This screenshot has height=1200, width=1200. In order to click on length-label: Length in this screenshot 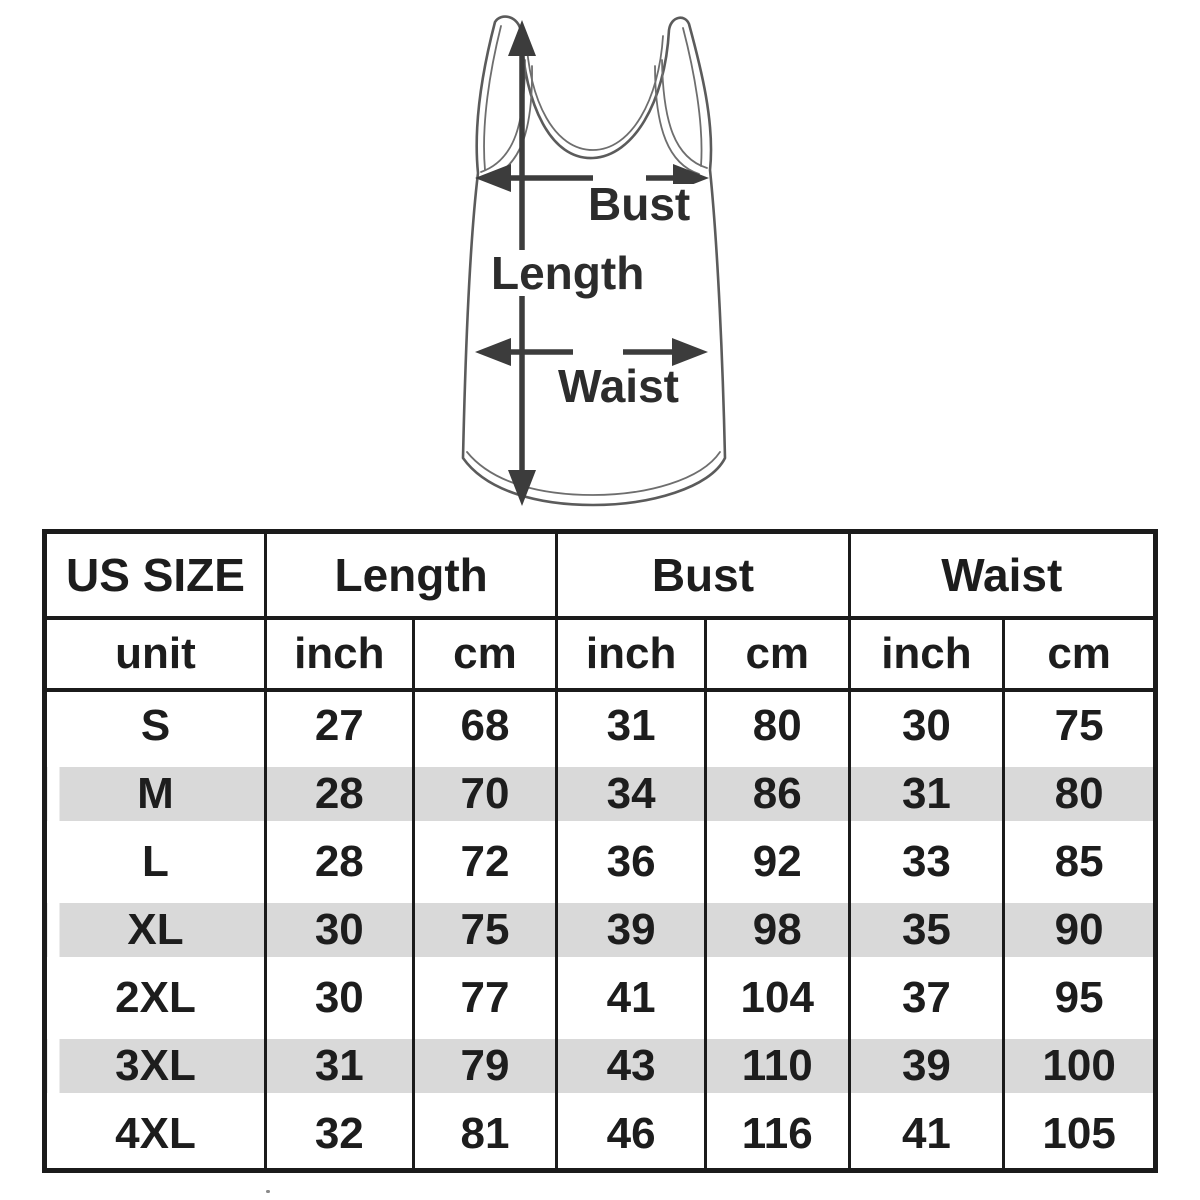, I will do `click(567, 273)`.